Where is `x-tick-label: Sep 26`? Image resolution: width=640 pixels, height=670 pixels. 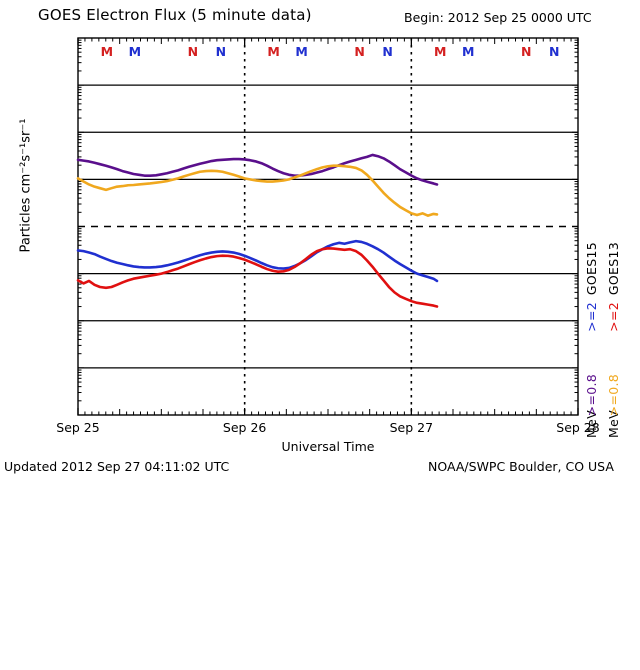
x-tick-label: Sep 26 is located at coordinates (244, 427).